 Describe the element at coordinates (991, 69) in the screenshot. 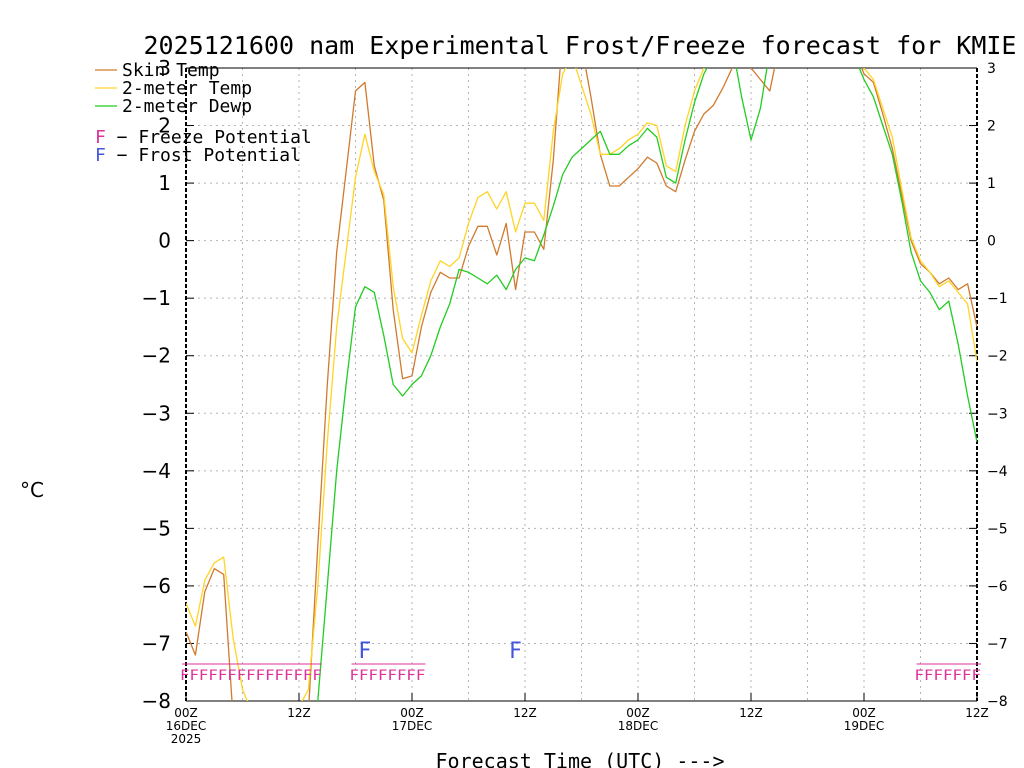

I see `y-tick-label-right: 3` at that location.